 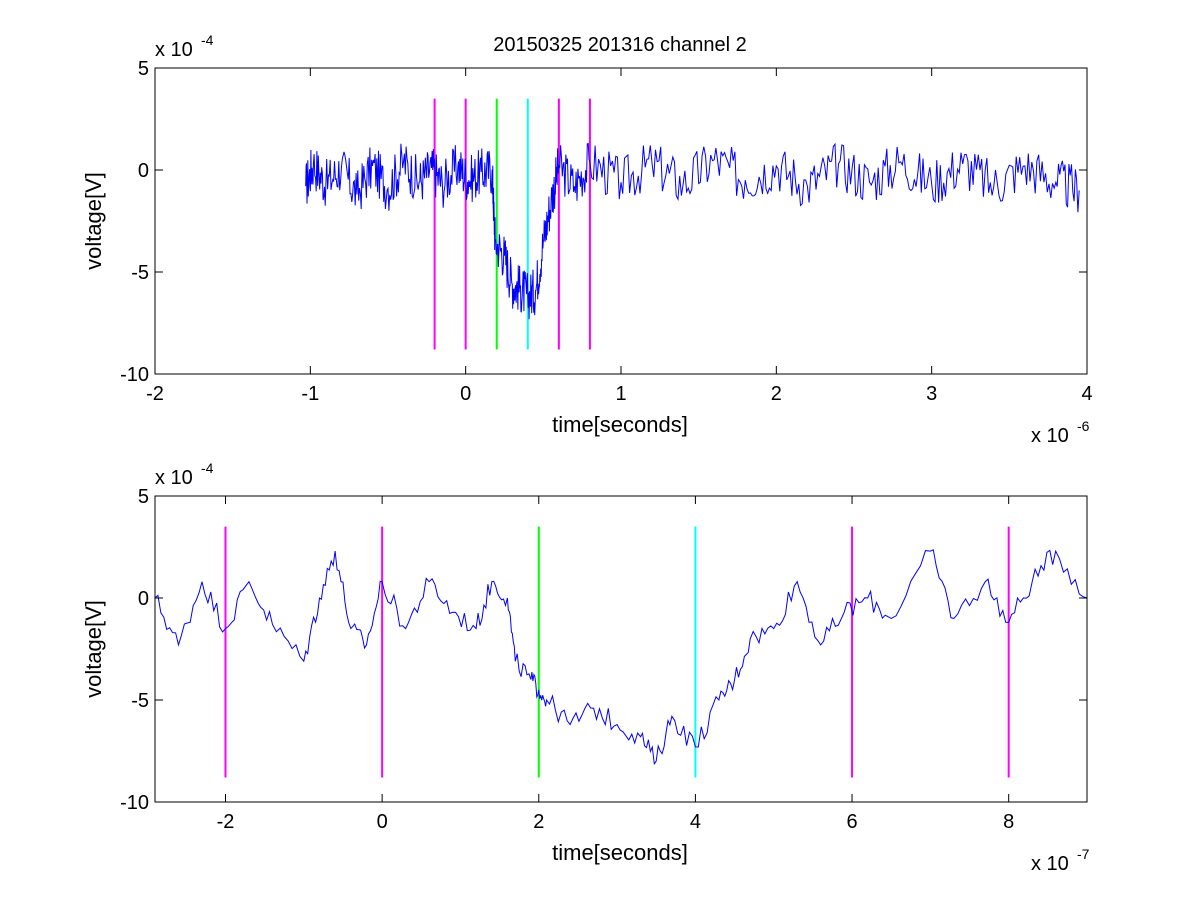 I want to click on bottom-plot-y-tick-label: -10, so click(x=134, y=803).